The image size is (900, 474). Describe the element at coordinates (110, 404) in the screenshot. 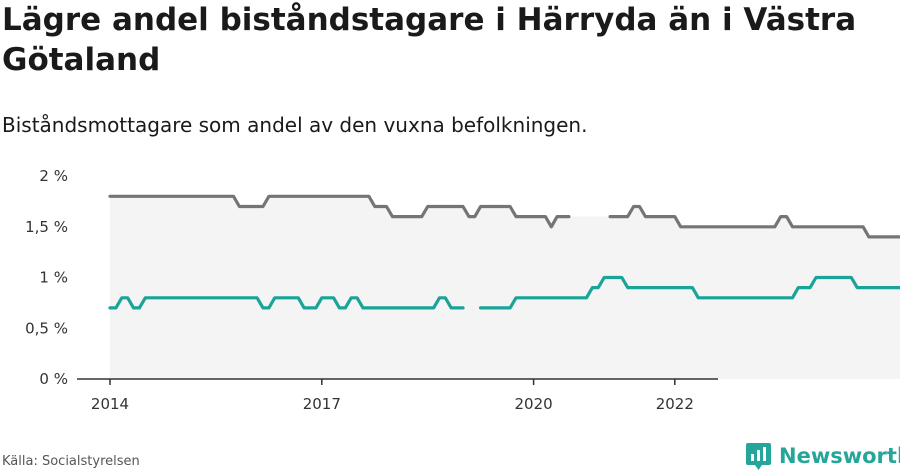

I see `x-tick-label: 2014` at that location.